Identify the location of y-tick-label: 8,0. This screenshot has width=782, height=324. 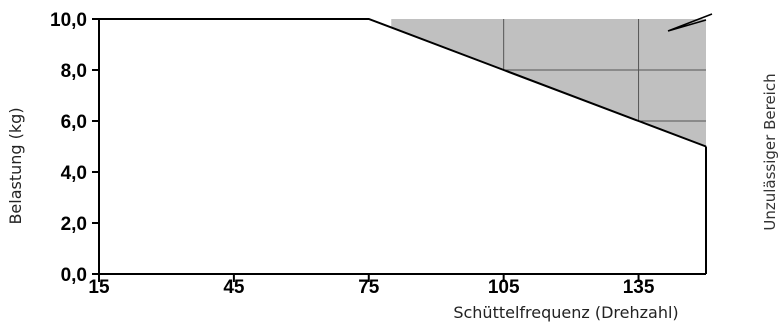
(74, 71).